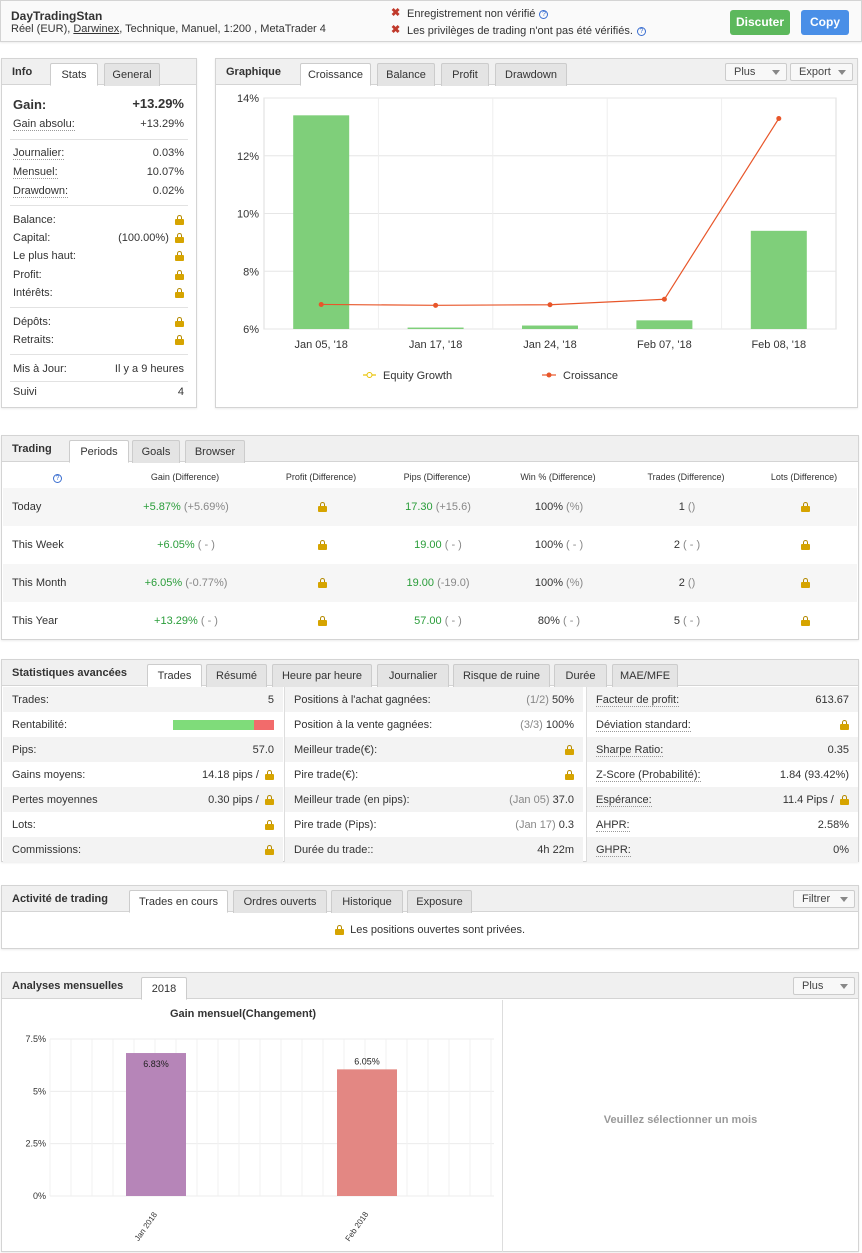  I want to click on stat-row: Position à la vente gagnées: (3/3) 100%, so click(434, 724).